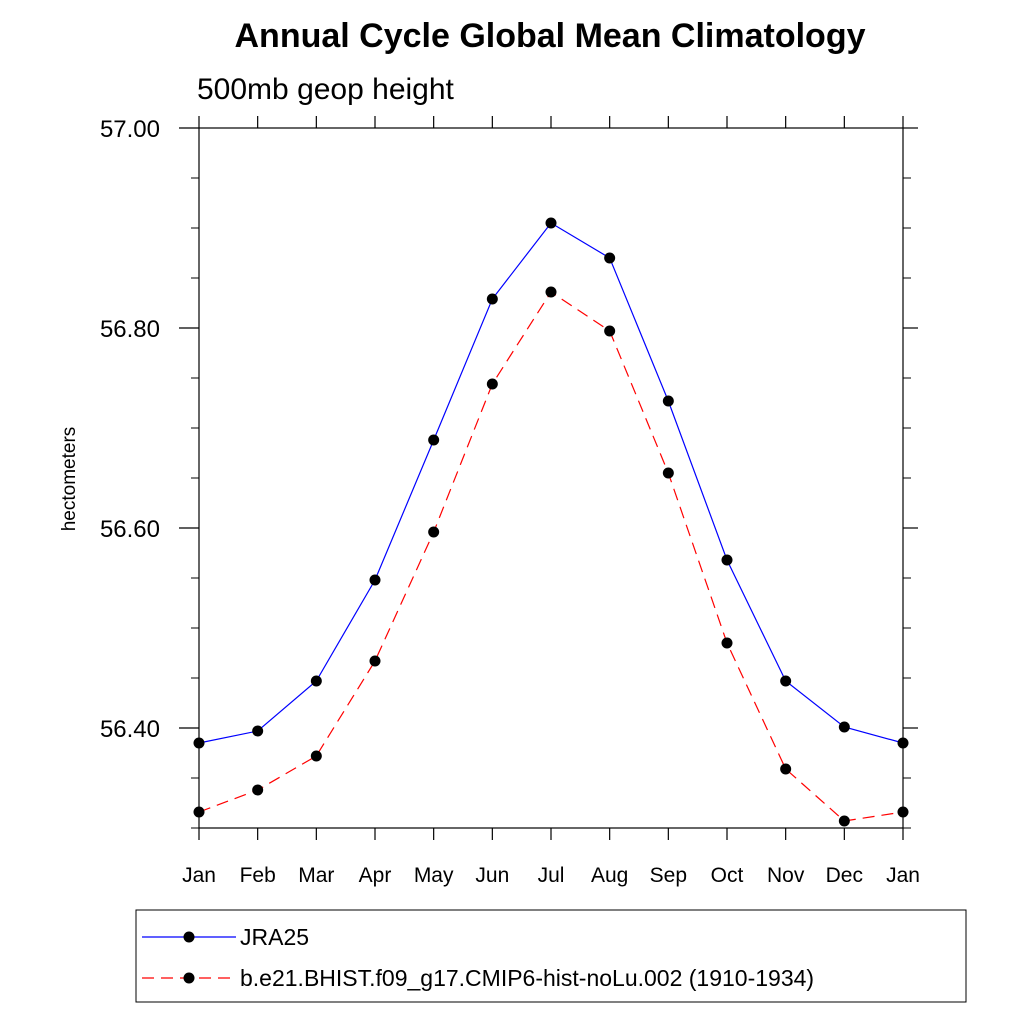 Image resolution: width=1024 pixels, height=1024 pixels. I want to click on x-tick-label: Nov, so click(786, 875).